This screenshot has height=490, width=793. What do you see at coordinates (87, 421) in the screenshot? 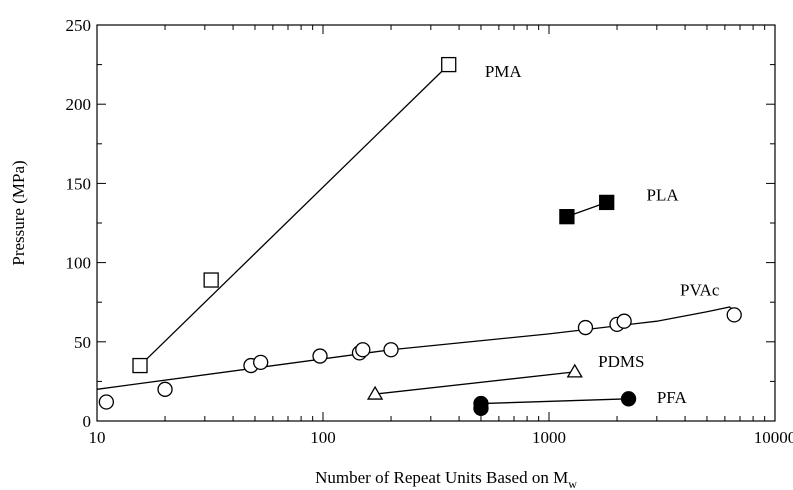
I see `y-tick-label: 0` at bounding box center [87, 421].